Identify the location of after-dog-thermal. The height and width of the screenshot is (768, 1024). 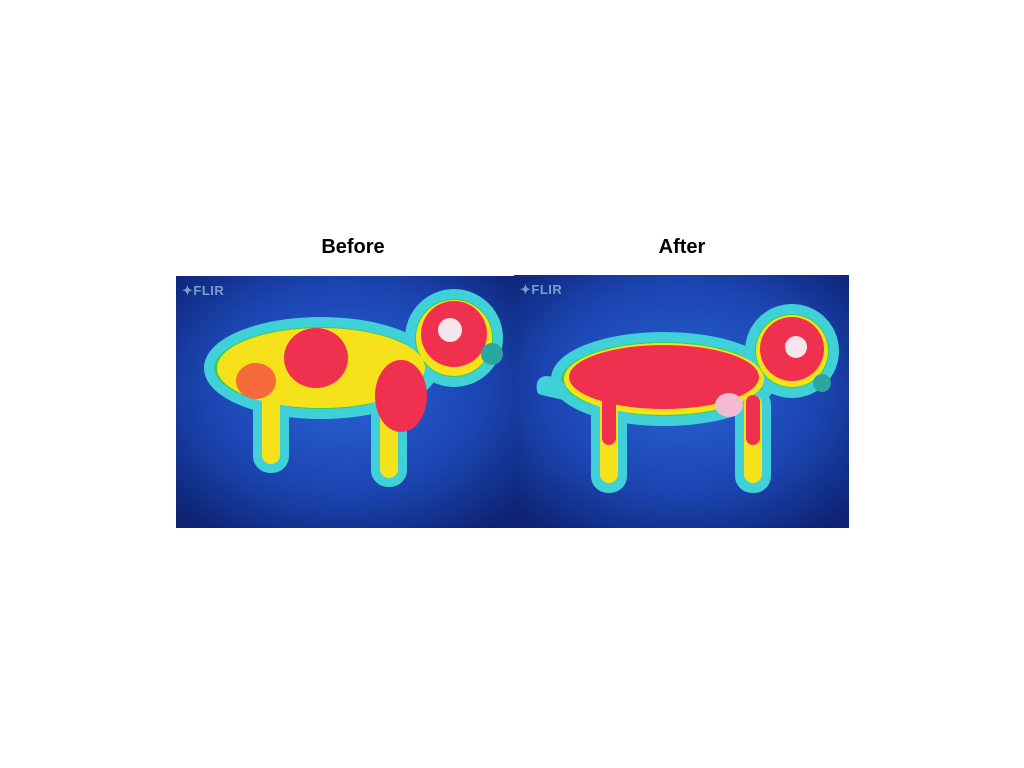
(681, 401).